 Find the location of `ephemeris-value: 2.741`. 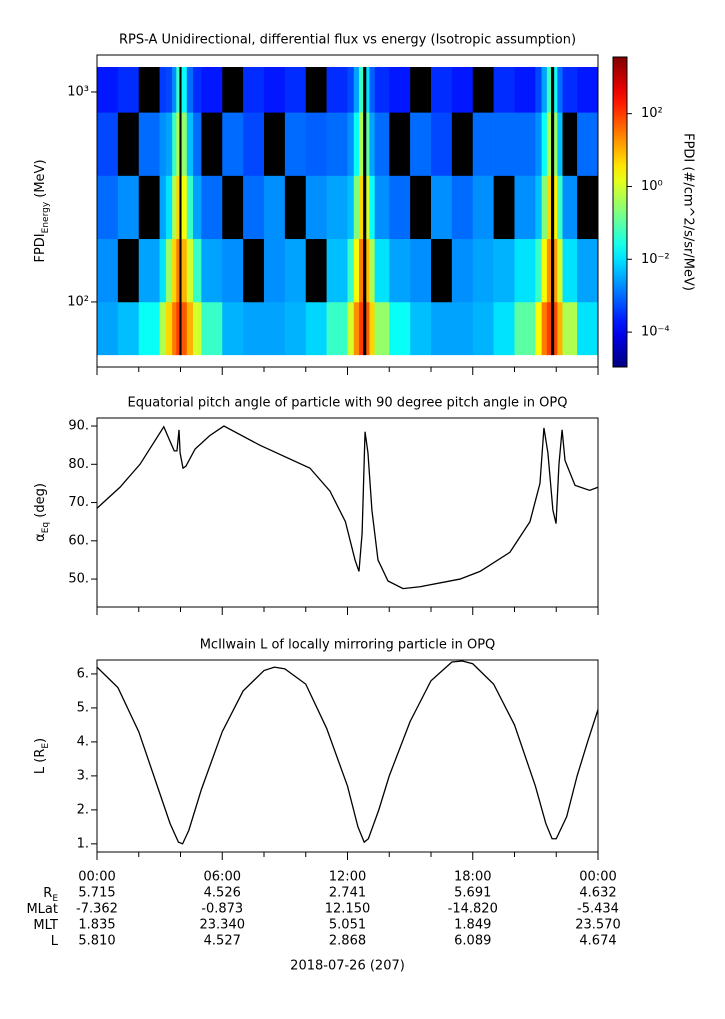

ephemeris-value: 2.741 is located at coordinates (347, 893).